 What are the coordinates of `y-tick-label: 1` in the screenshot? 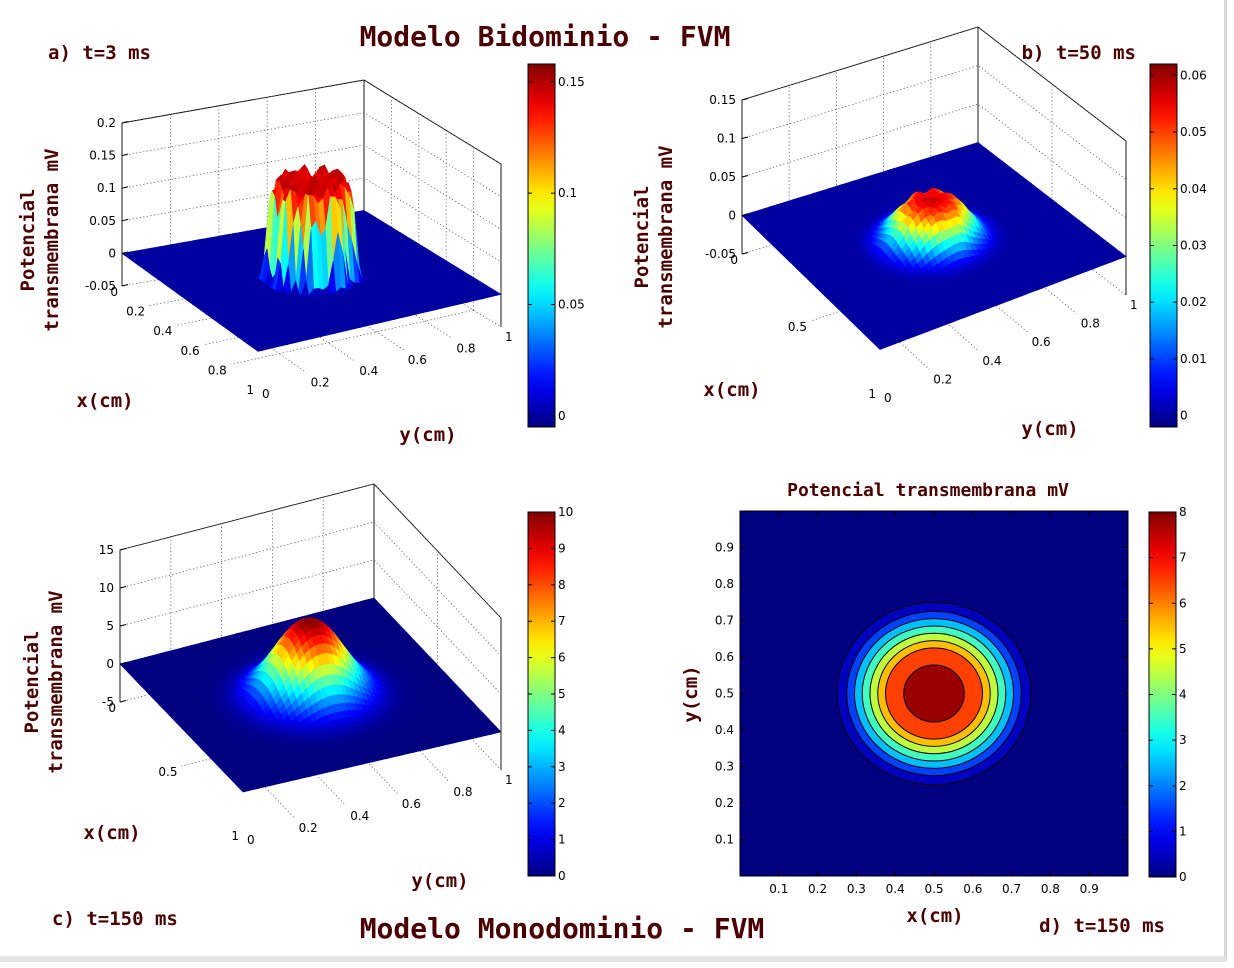 It's located at (509, 337).